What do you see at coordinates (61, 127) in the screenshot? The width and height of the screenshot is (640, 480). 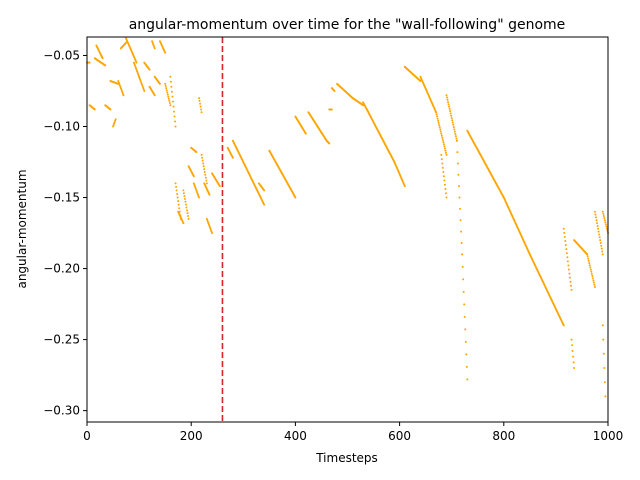 I see `y-tick-label: −0.10` at bounding box center [61, 127].